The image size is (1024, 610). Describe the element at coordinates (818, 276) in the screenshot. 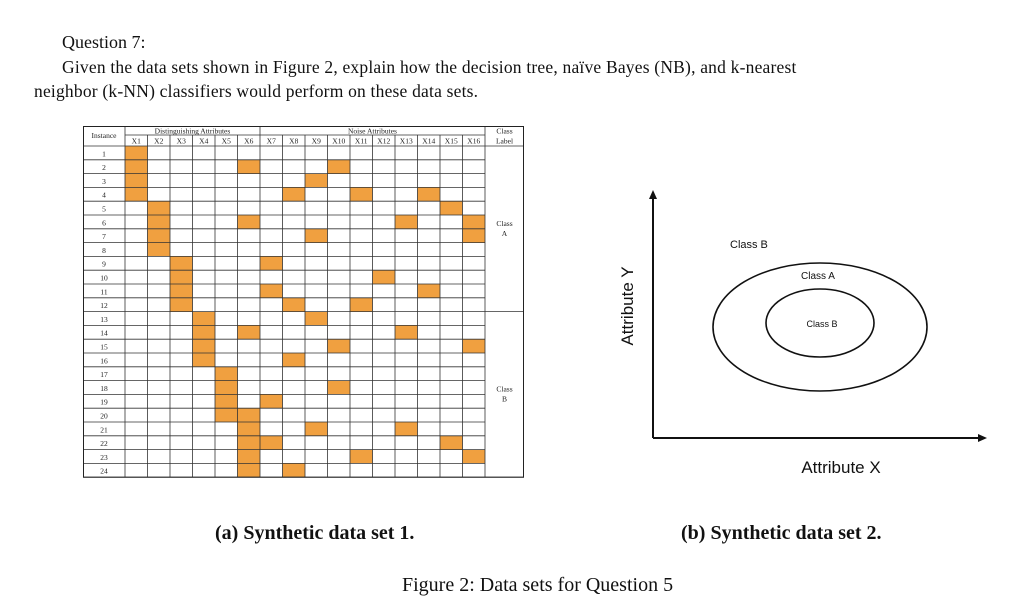

I see `class-a-label: Class A` at that location.